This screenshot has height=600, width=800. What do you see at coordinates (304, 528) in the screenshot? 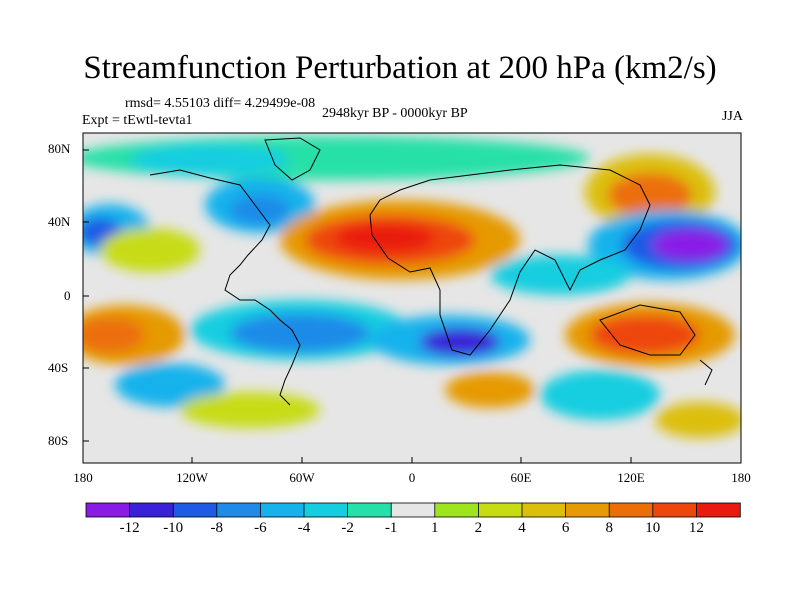
I see `colorbar-label: -4` at bounding box center [304, 528].